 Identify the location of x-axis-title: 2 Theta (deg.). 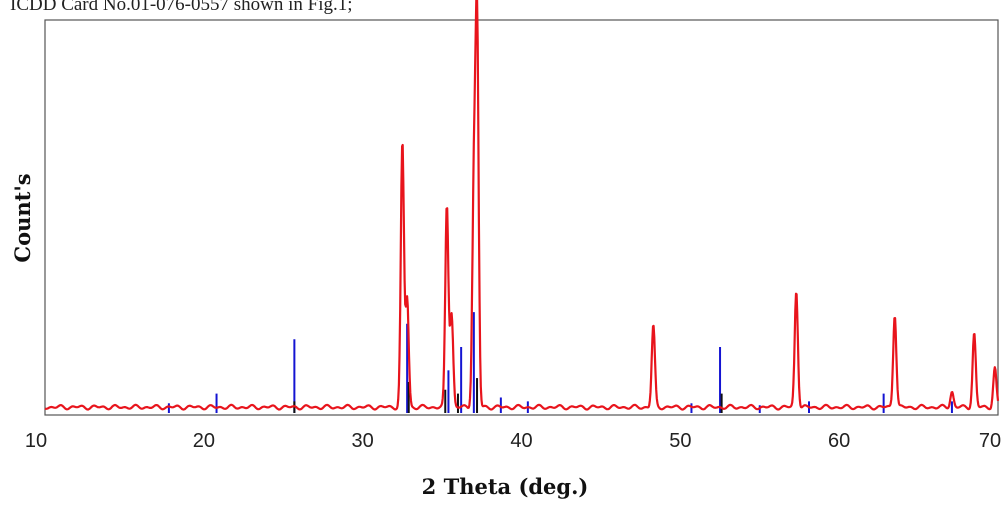
(505, 486).